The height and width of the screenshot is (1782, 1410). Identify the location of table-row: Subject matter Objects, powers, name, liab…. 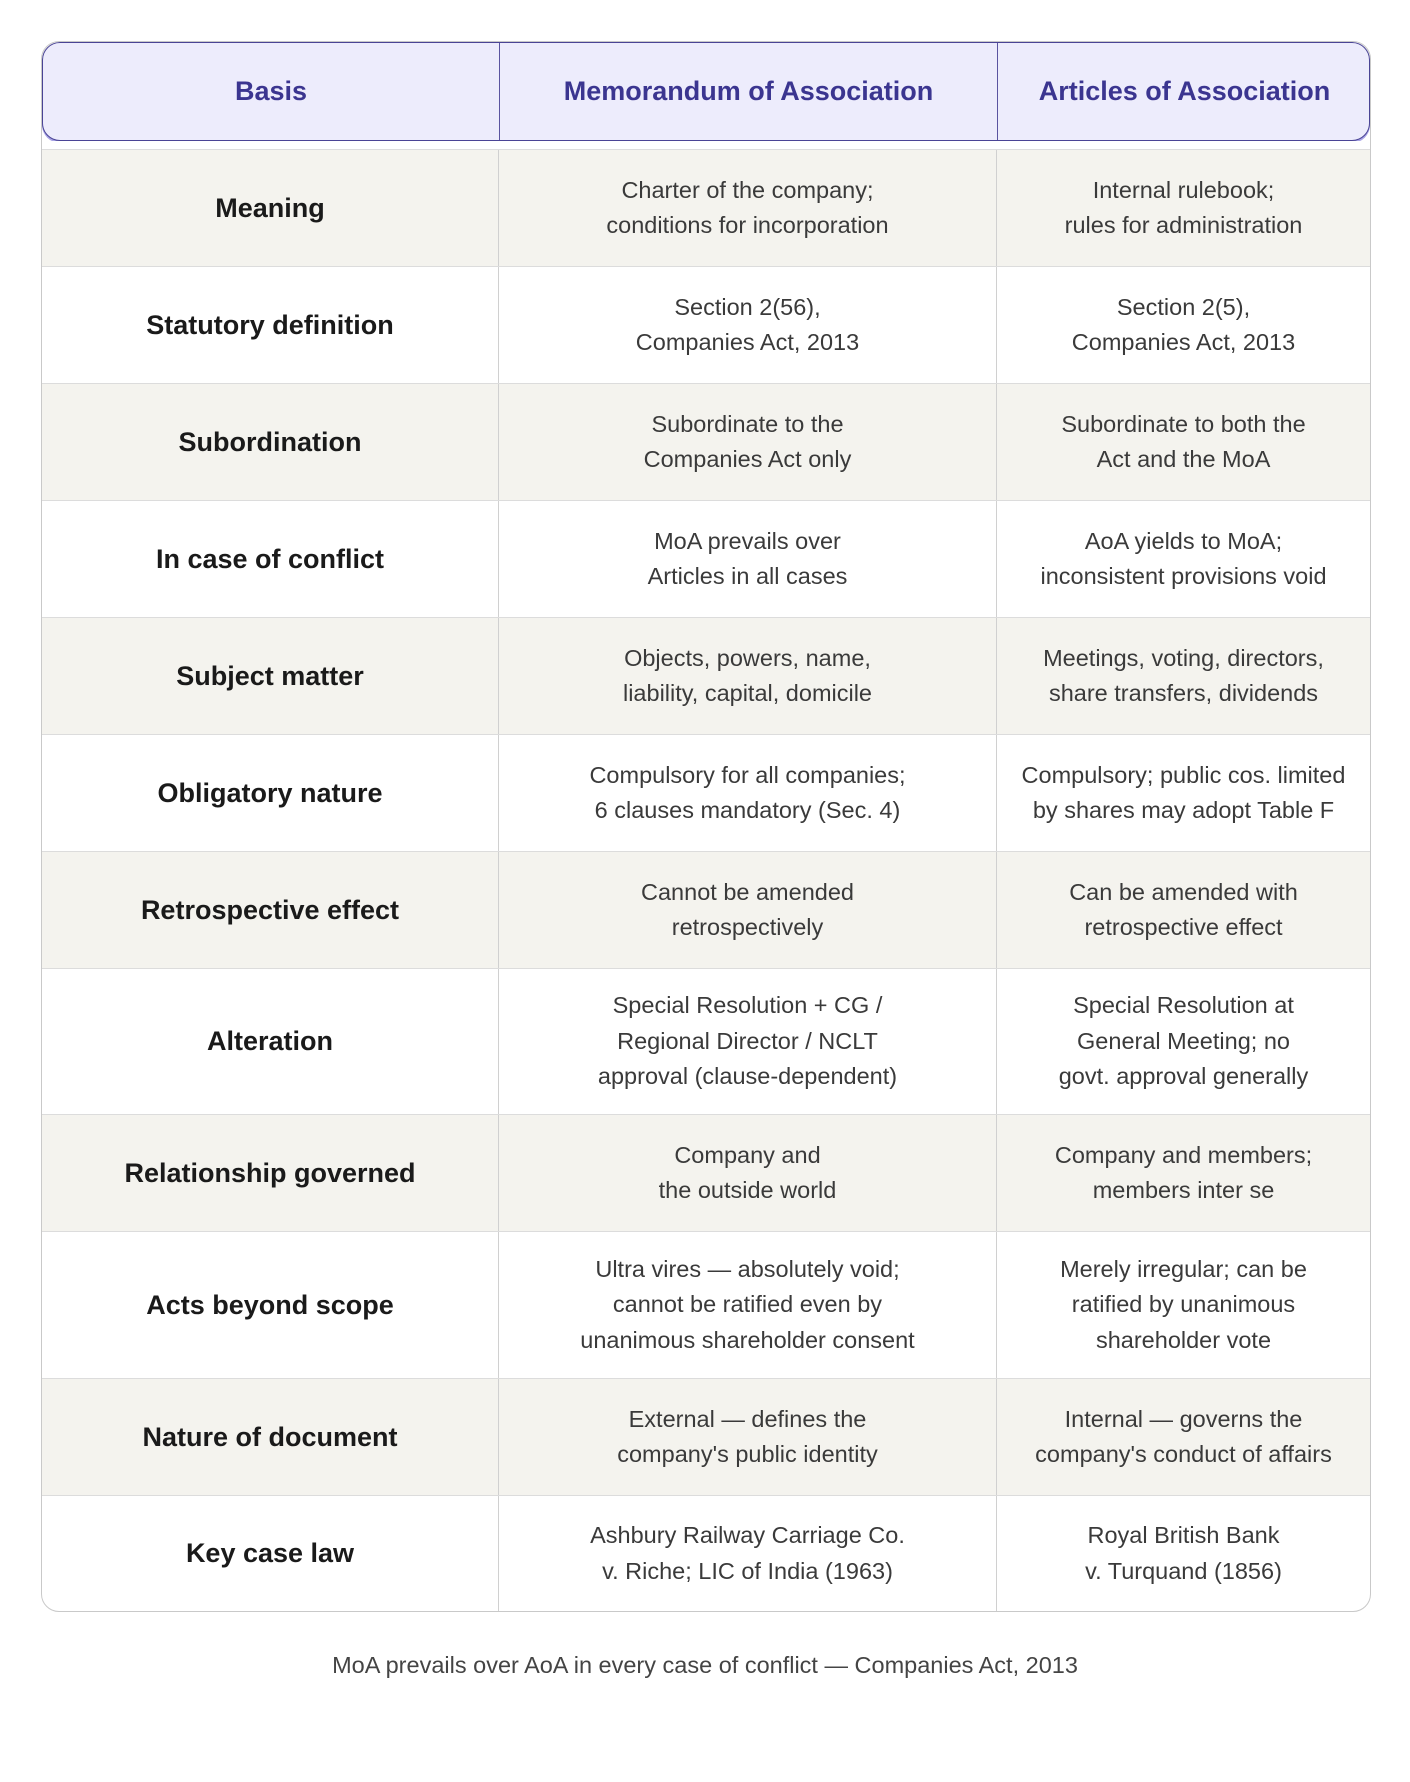
(706, 676).